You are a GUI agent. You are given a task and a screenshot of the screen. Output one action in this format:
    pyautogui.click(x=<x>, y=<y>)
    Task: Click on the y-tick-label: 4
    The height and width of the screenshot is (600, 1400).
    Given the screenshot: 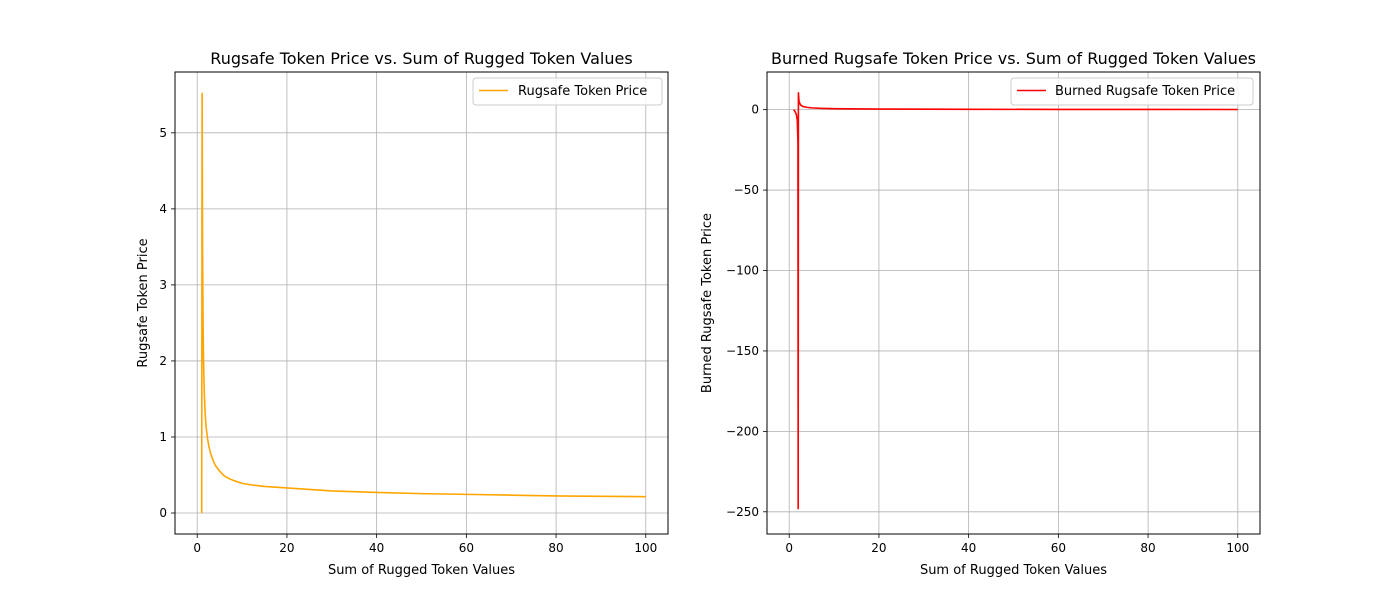 What is the action you would take?
    pyautogui.click(x=163, y=209)
    